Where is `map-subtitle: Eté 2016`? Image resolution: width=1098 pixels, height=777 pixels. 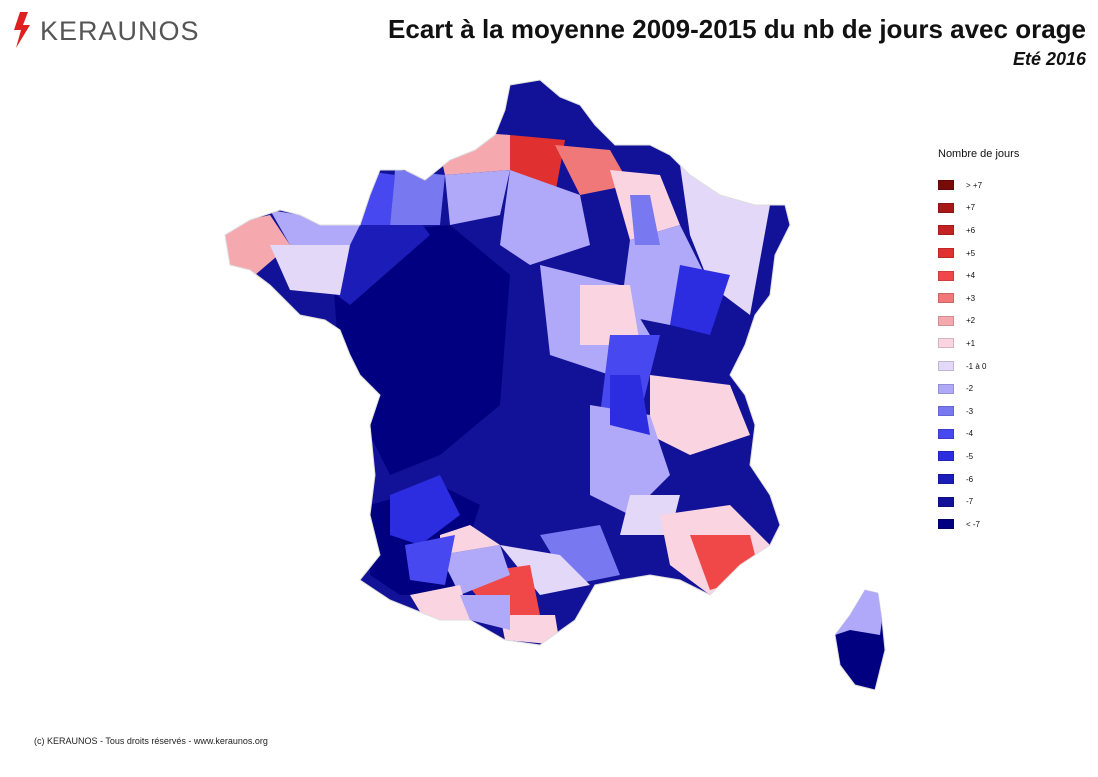 map-subtitle: Eté 2016 is located at coordinates (1049, 59).